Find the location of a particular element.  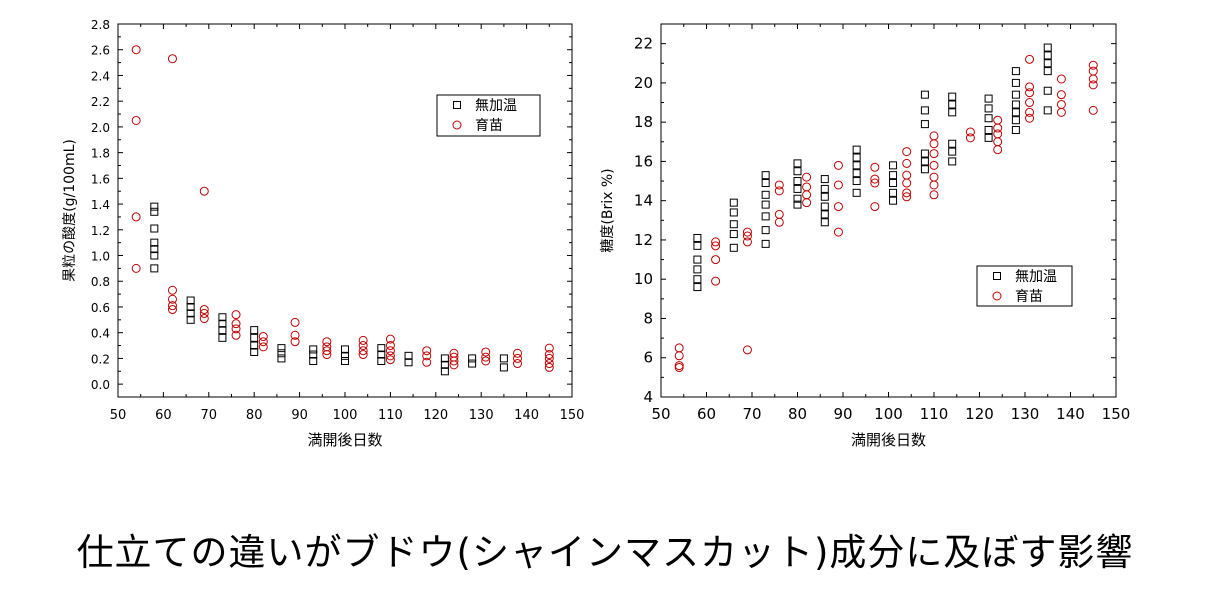

x-tick-label: 110 is located at coordinates (390, 415).